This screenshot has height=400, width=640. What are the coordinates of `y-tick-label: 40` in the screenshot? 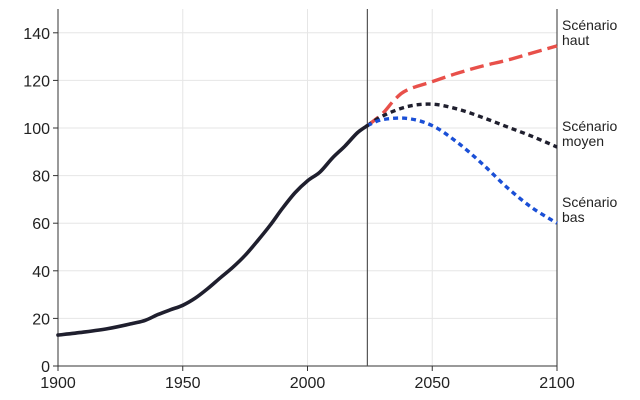 It's located at (41, 272).